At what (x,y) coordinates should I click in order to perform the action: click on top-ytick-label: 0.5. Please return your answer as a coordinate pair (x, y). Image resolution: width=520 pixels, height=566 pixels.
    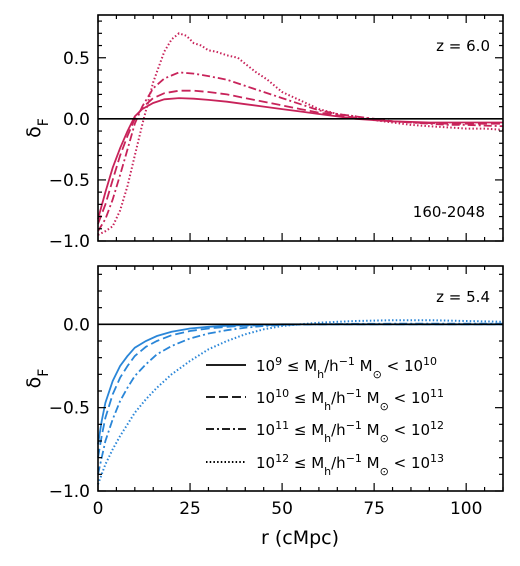
    Looking at the image, I should click on (76, 59).